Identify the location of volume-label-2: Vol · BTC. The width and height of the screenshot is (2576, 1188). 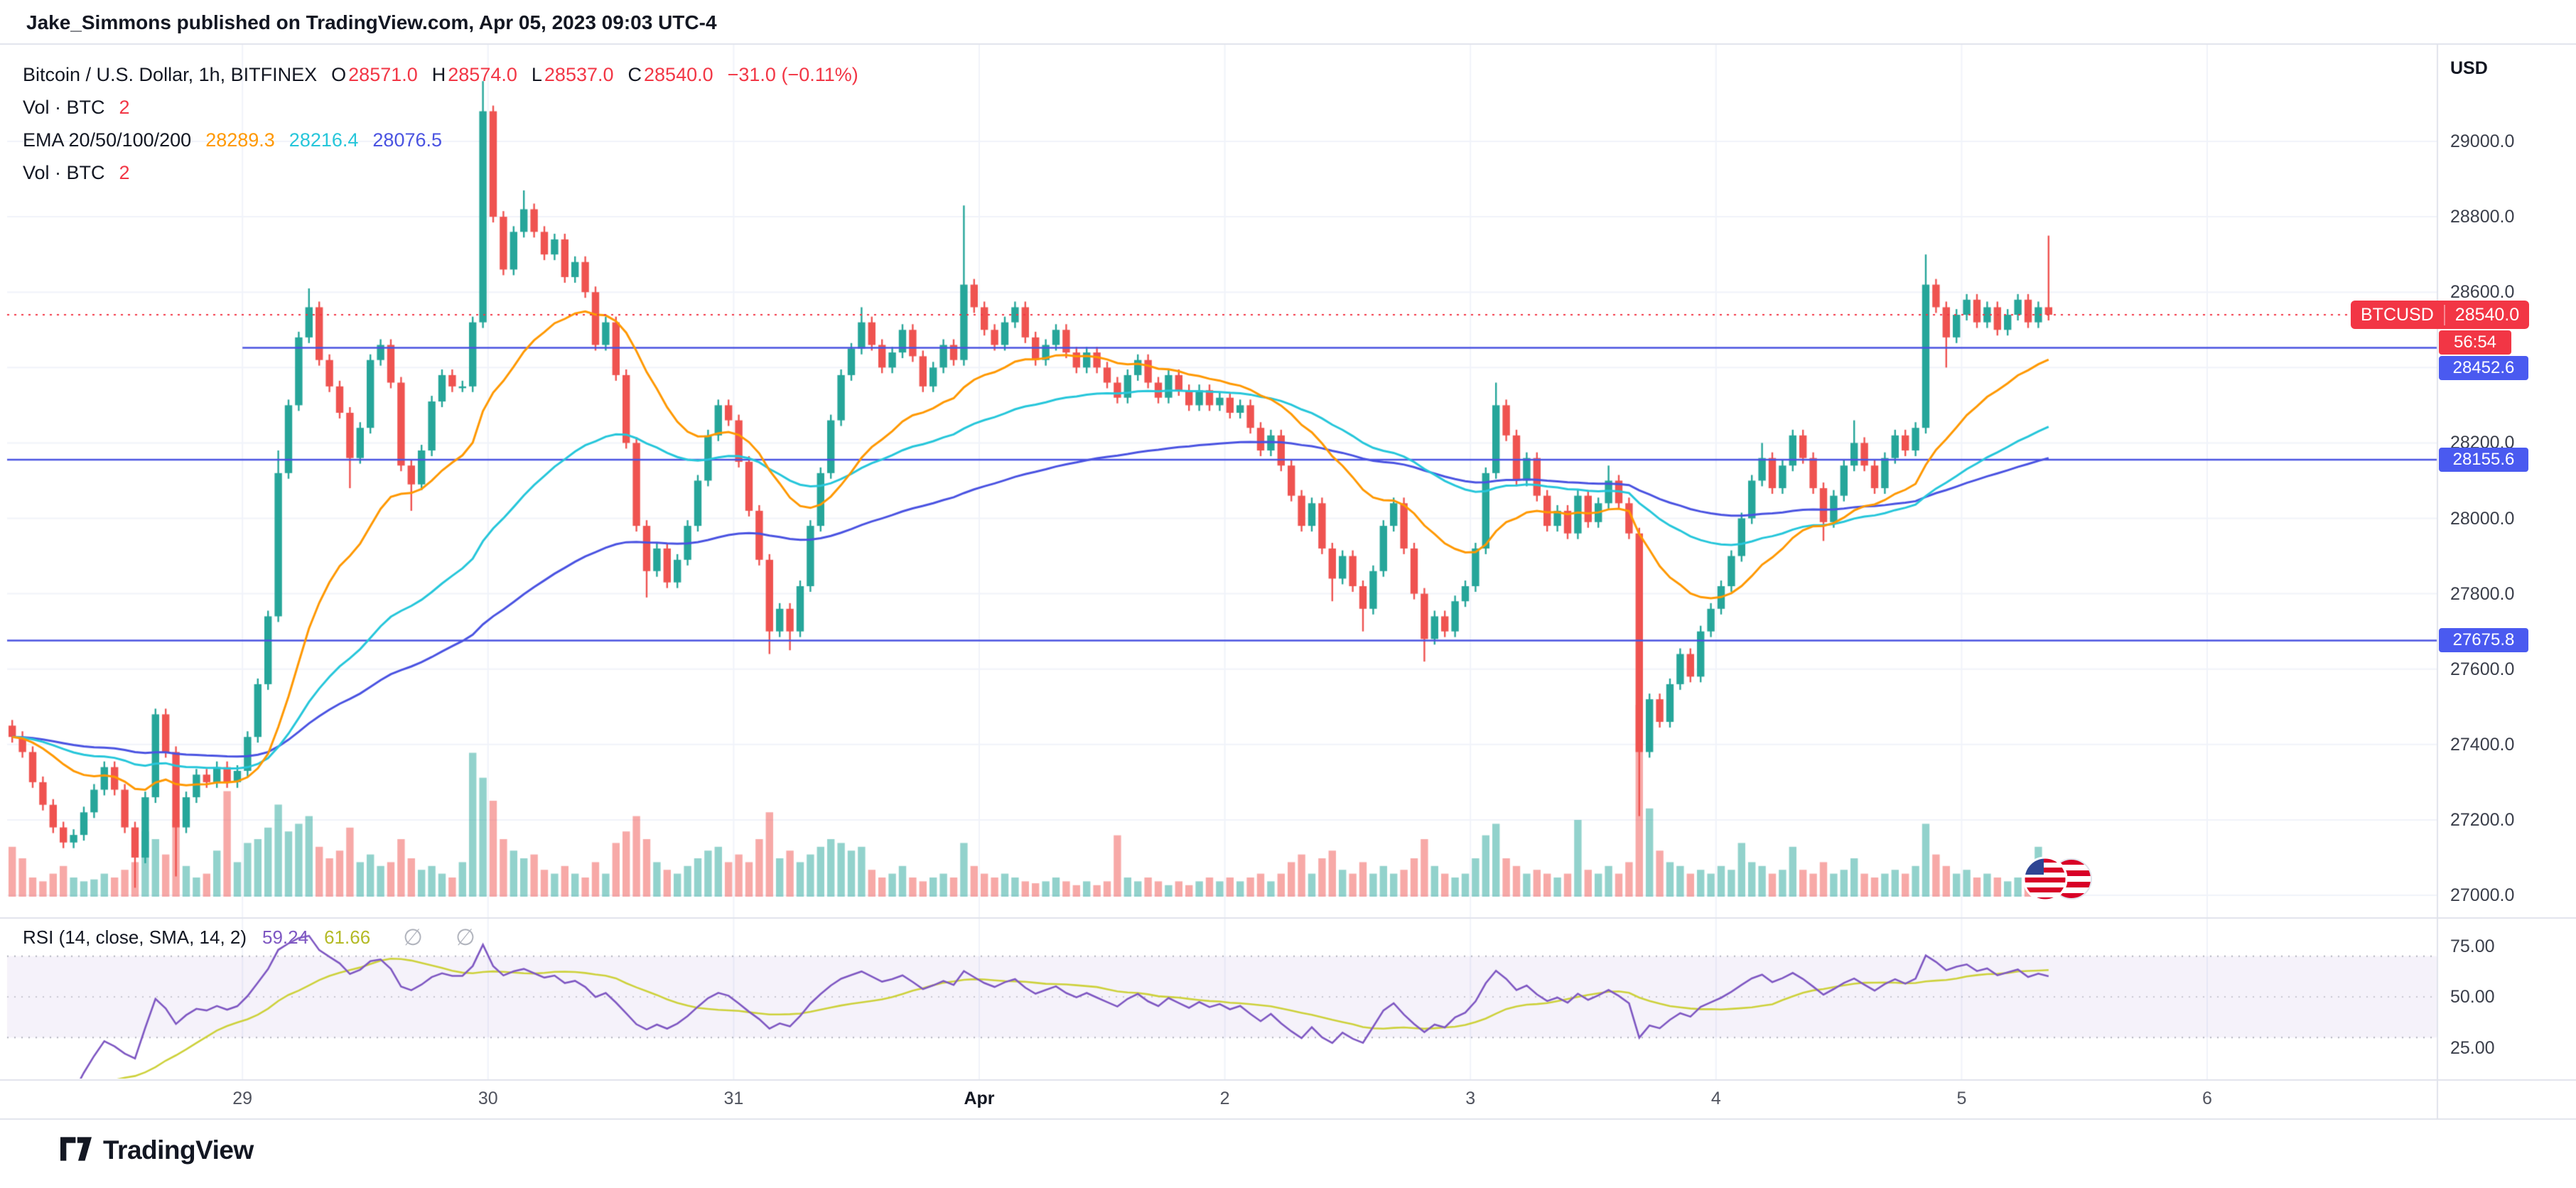
(64, 172).